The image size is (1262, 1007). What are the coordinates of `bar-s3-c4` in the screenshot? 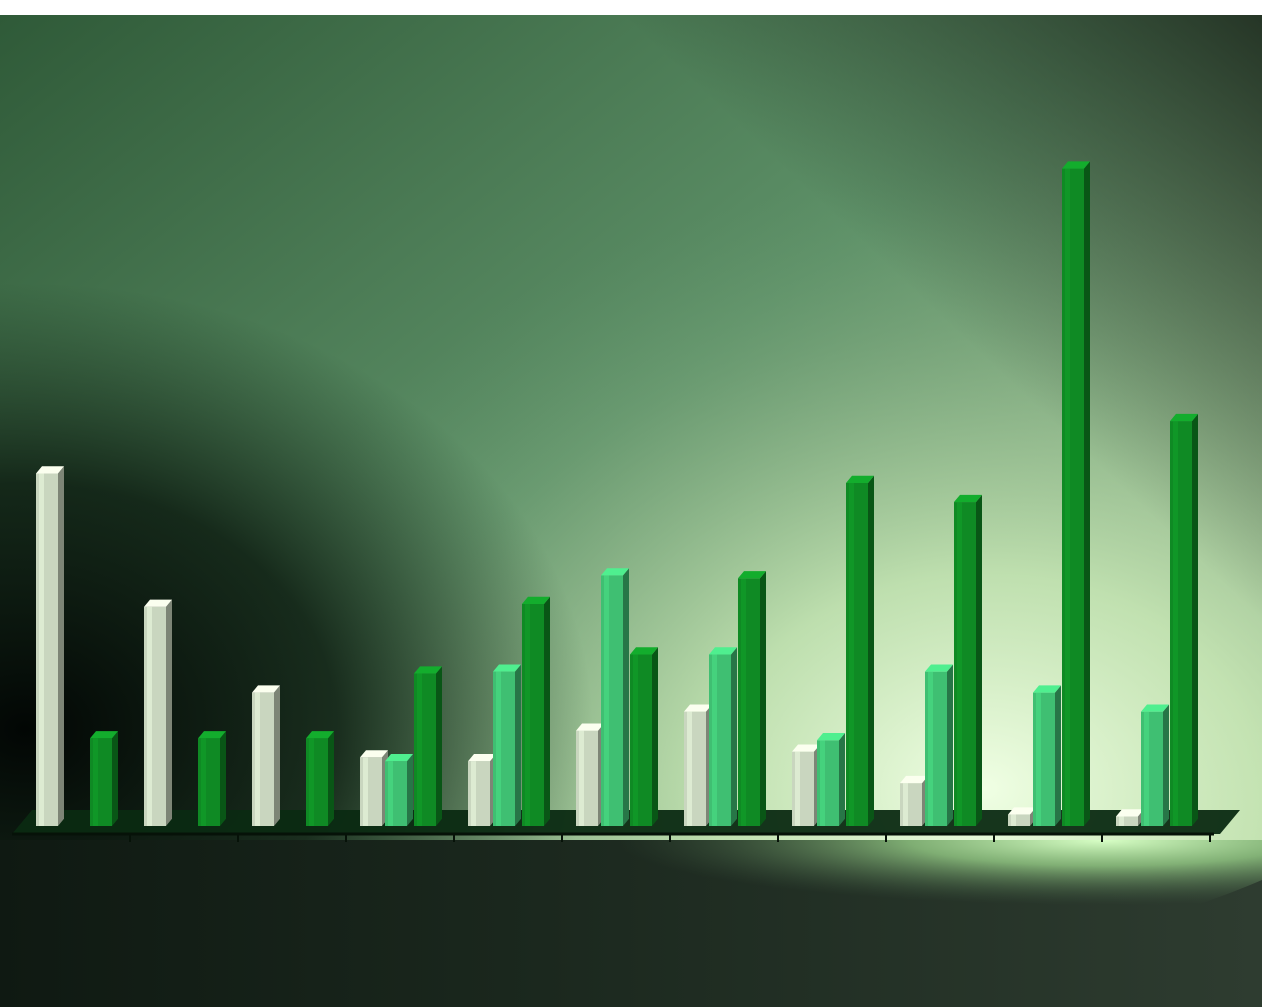 It's located at (428, 746).